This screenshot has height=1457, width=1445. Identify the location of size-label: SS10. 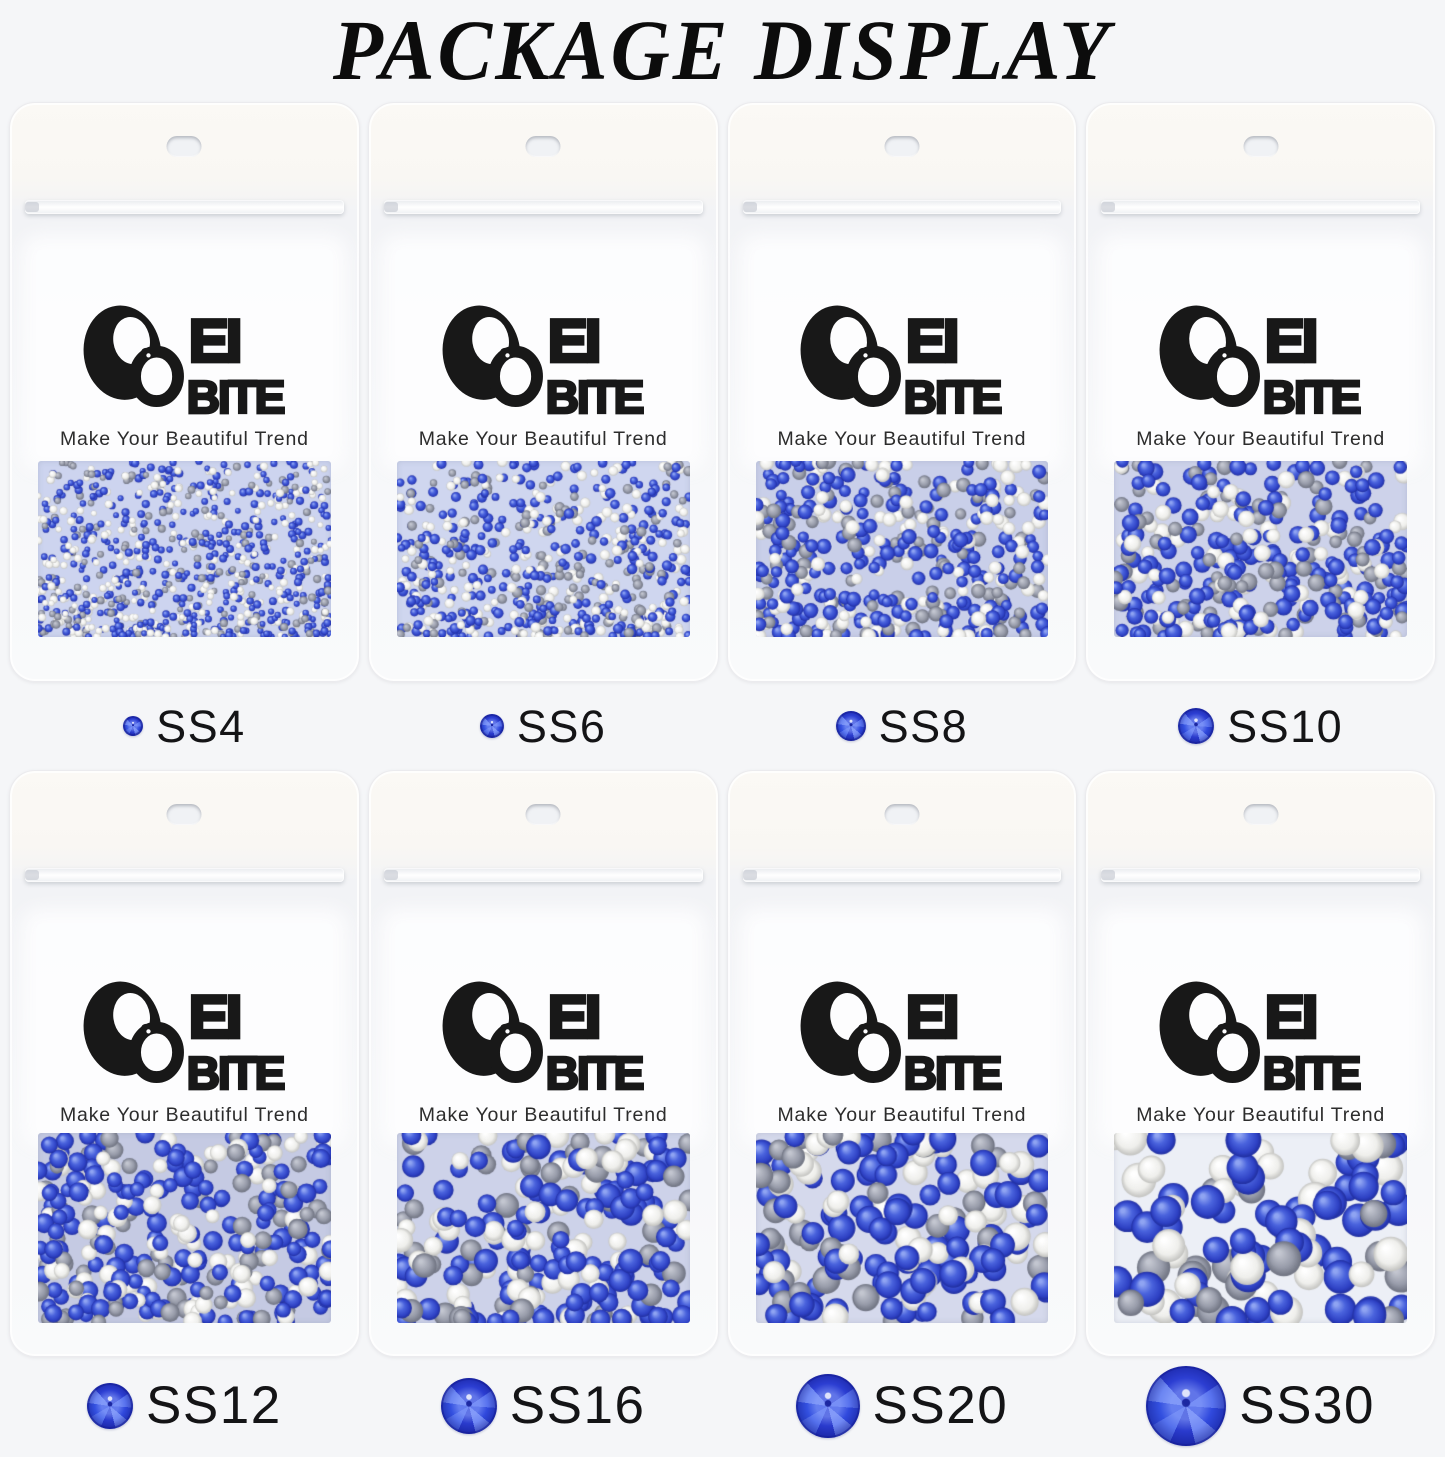
(1260, 726).